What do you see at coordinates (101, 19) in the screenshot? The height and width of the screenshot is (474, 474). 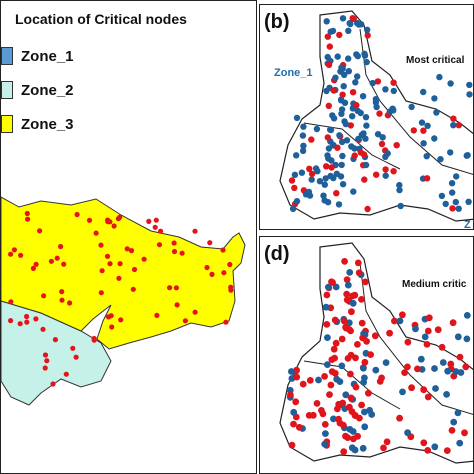 I see `map-title: Location of Critical nodes` at bounding box center [101, 19].